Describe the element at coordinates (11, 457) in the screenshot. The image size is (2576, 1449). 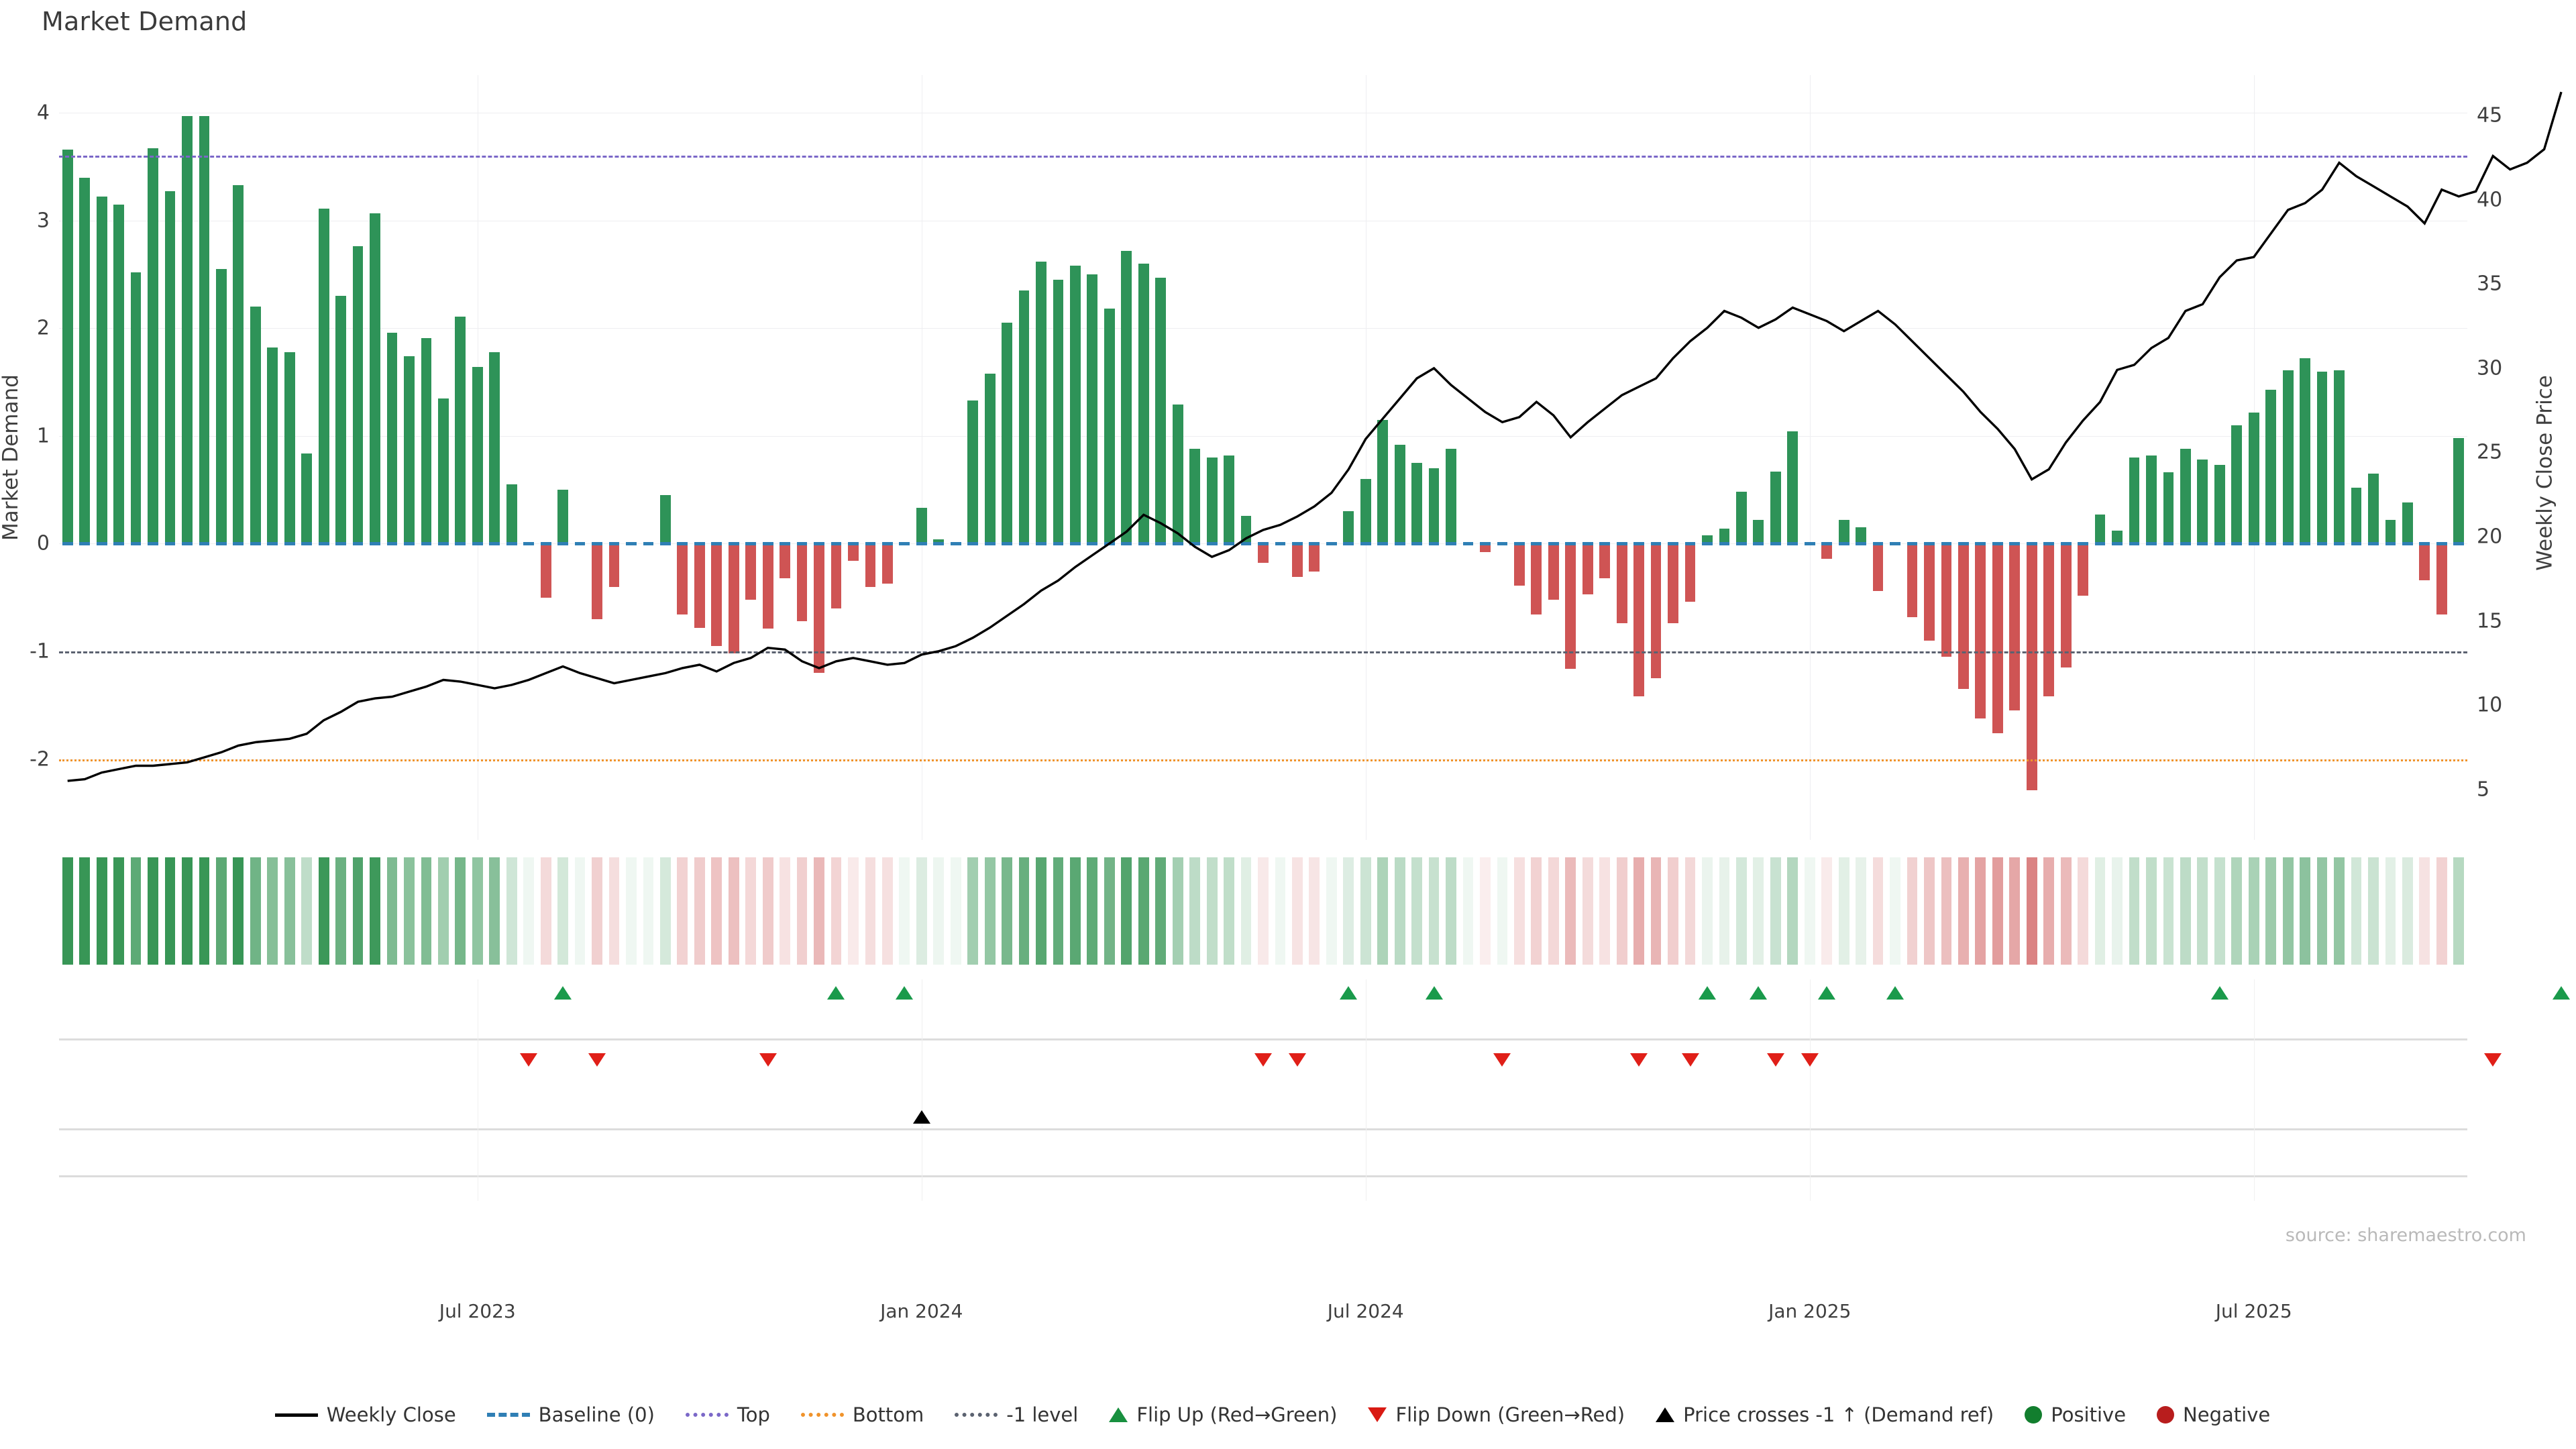
I see `left-axis-label: Market Demand` at that location.